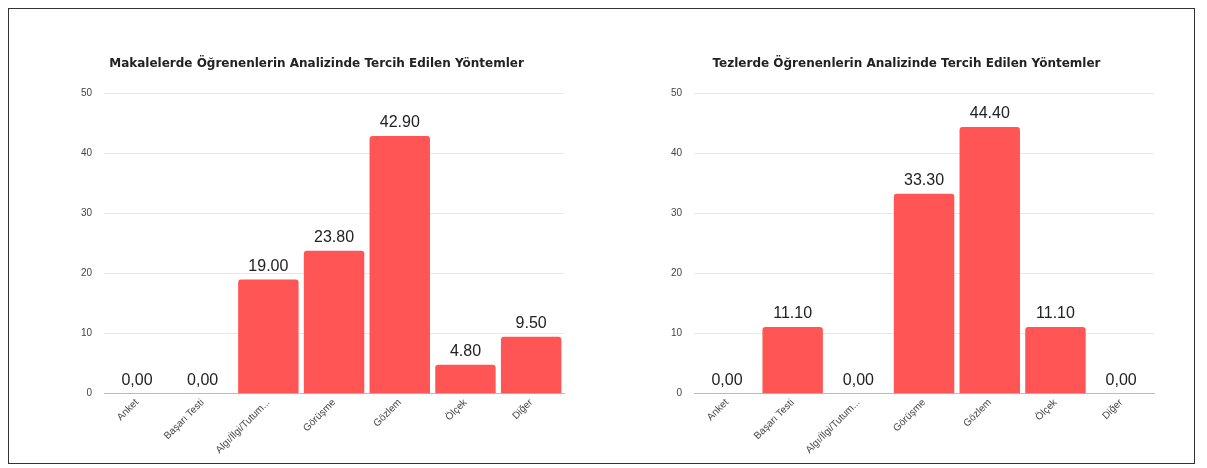 Image resolution: width=1207 pixels, height=468 pixels. I want to click on data-label: 23.80, so click(334, 237).